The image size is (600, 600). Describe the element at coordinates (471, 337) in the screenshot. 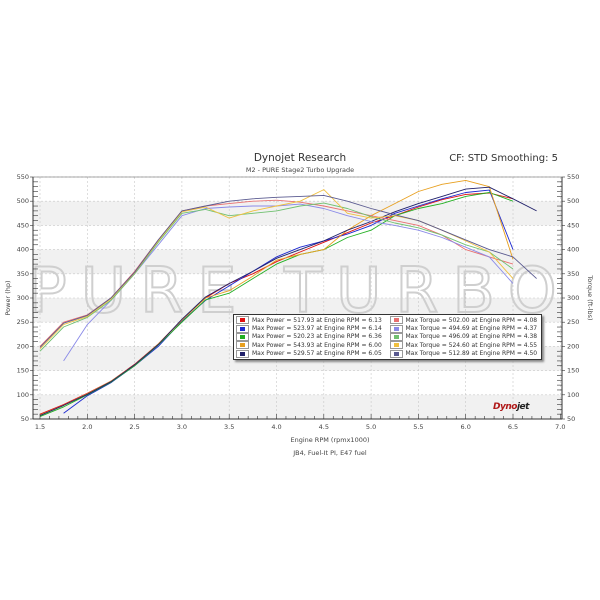

I see `legend-label: Max Torque = 496.09 at Engine RPM = 4.38` at that location.